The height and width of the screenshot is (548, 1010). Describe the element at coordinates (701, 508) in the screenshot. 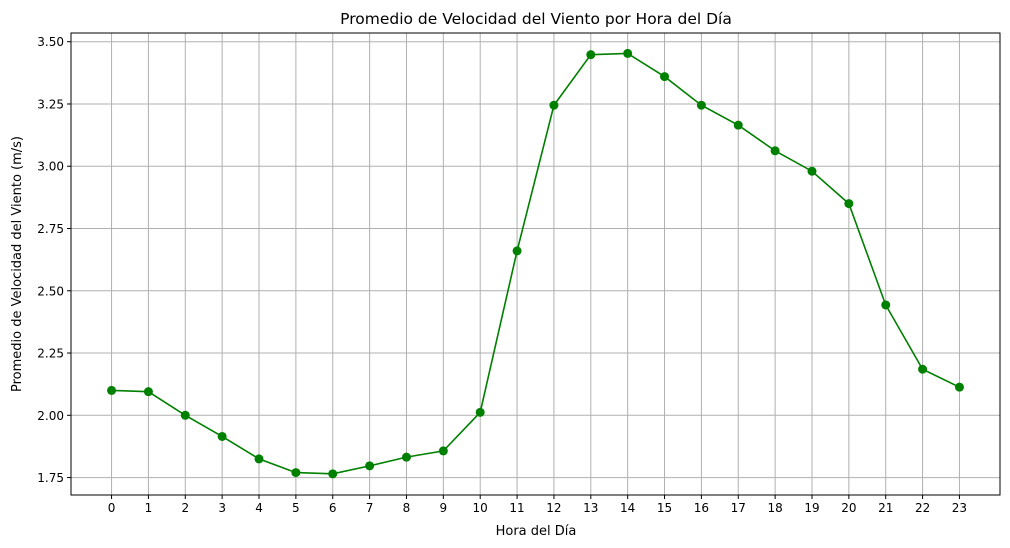

I see `x-tick-label: 16` at that location.